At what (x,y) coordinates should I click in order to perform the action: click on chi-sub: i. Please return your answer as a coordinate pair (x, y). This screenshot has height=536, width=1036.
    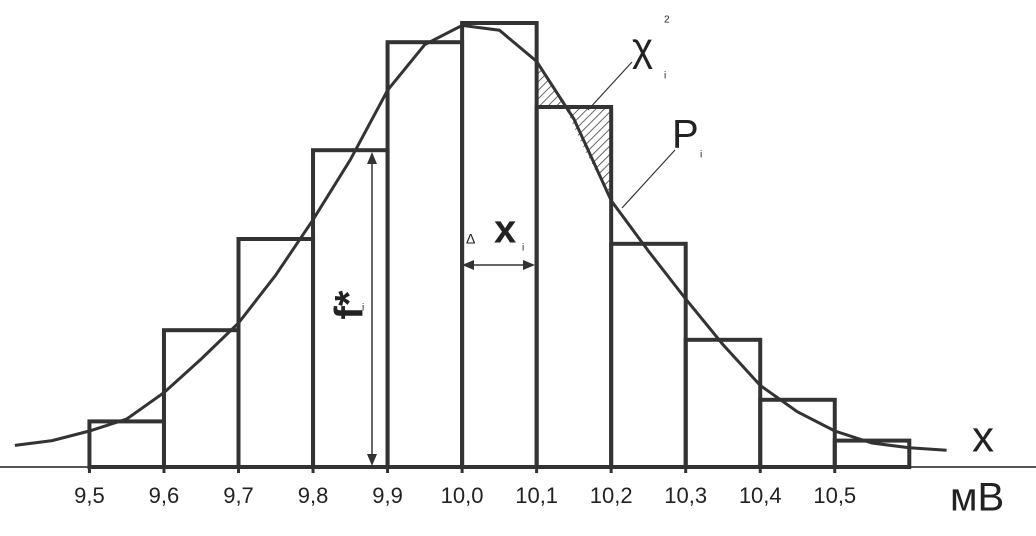
    Looking at the image, I should click on (665, 76).